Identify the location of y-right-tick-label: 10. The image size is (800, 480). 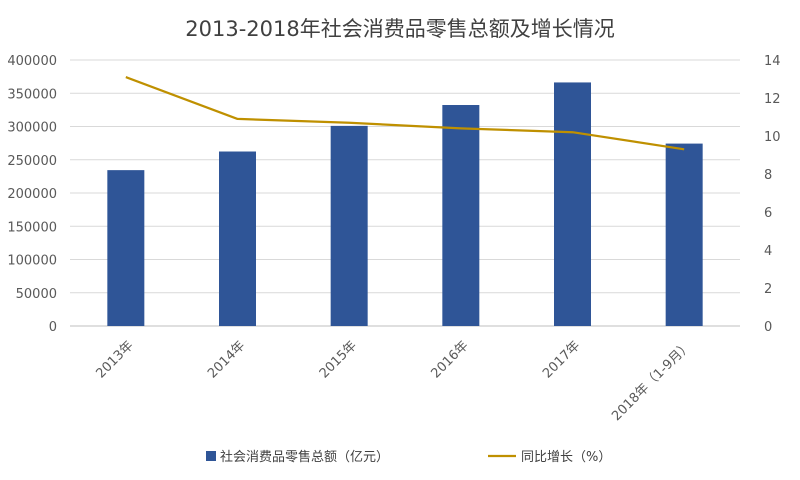
(772, 137).